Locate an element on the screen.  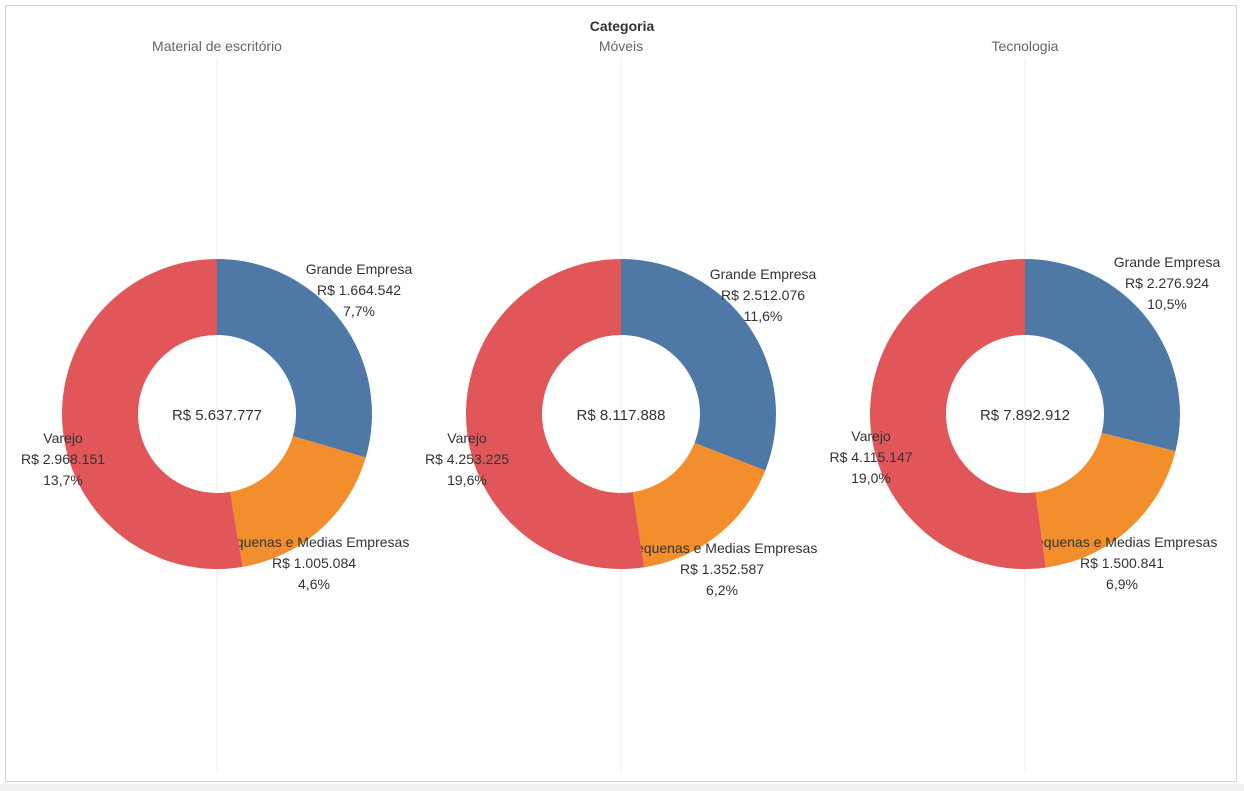
header-title: Categoria is located at coordinates (622, 26).